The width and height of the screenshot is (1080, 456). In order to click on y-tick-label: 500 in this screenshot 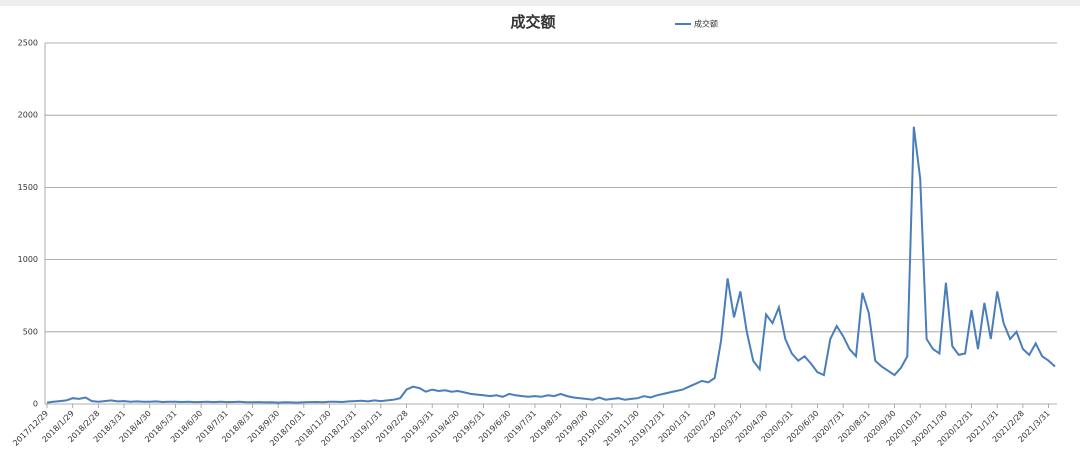, I will do `click(30, 331)`.